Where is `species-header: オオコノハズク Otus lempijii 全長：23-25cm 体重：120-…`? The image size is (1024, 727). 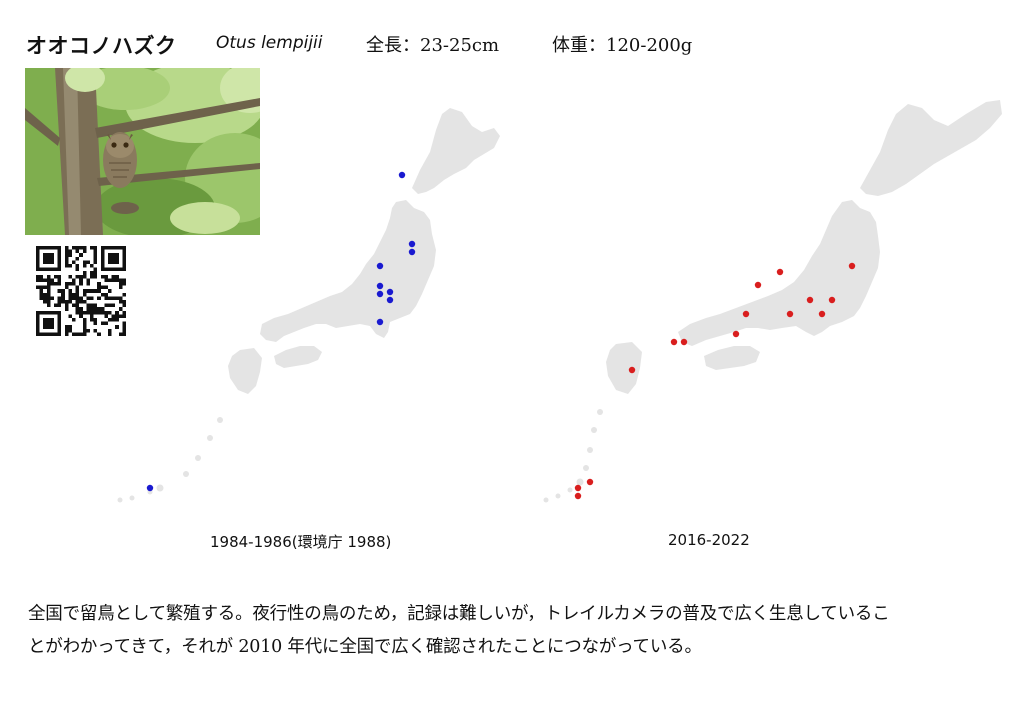
species-header: オオコノハズク Otus lempijii 全長：23-25cm 体重：120-… is located at coordinates (512, 45).